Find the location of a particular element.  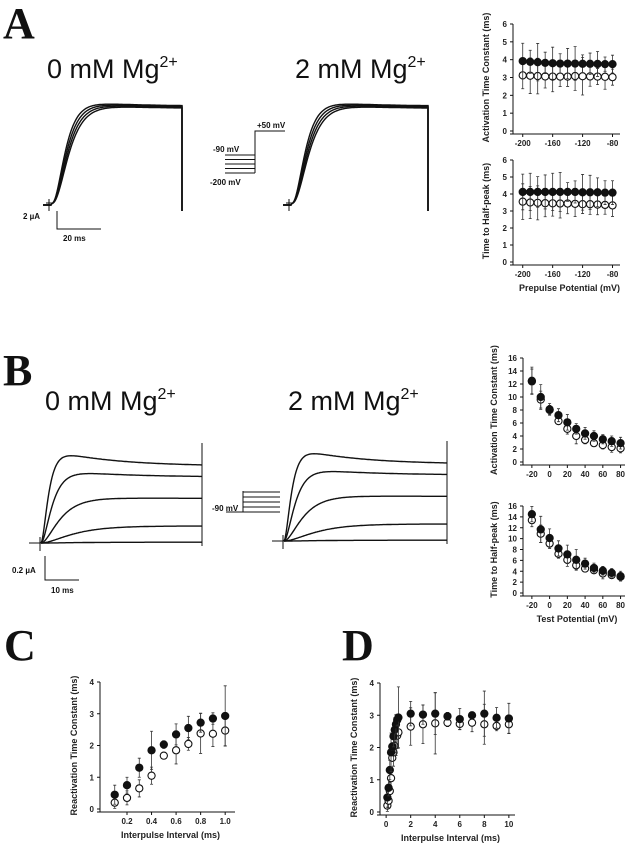

x-tick-label: -160 is located at coordinates (553, 274).